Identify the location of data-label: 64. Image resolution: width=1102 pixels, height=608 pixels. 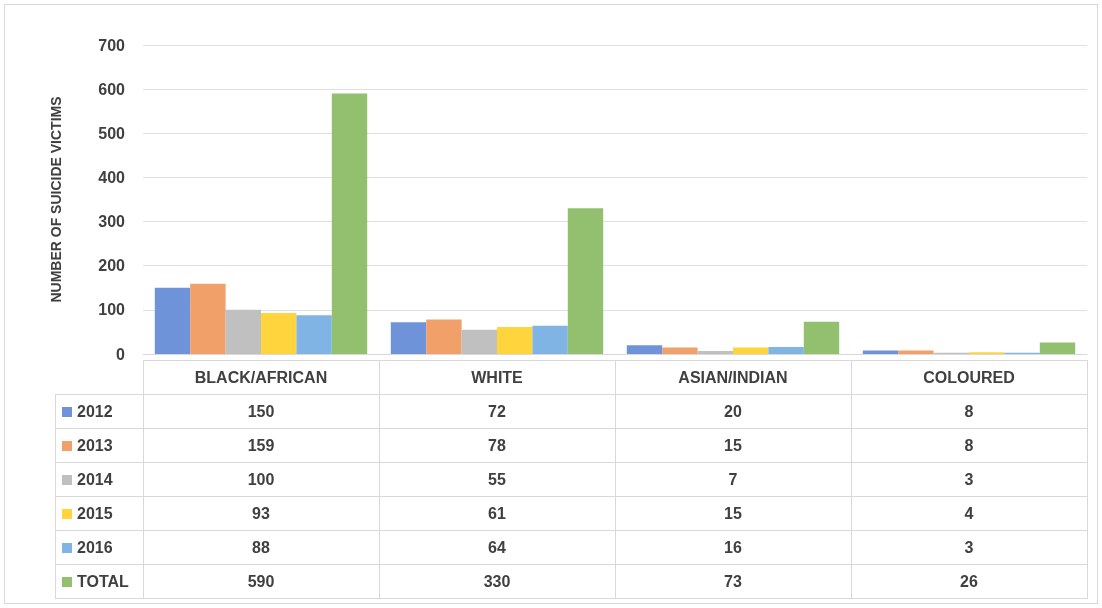
(497, 547).